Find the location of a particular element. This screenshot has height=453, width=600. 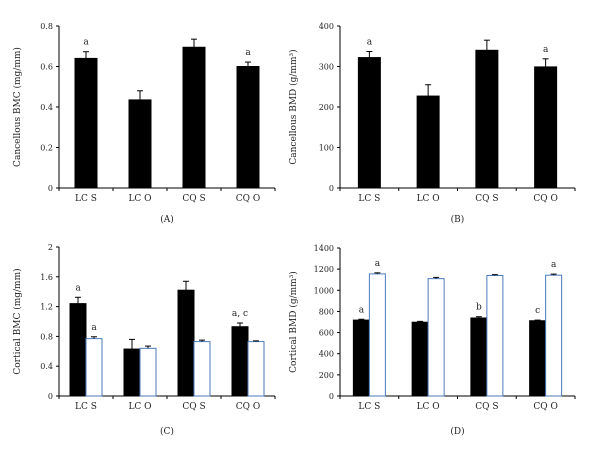

y-axis-title: Cortical BMC (mg/mm) is located at coordinates (17, 321).